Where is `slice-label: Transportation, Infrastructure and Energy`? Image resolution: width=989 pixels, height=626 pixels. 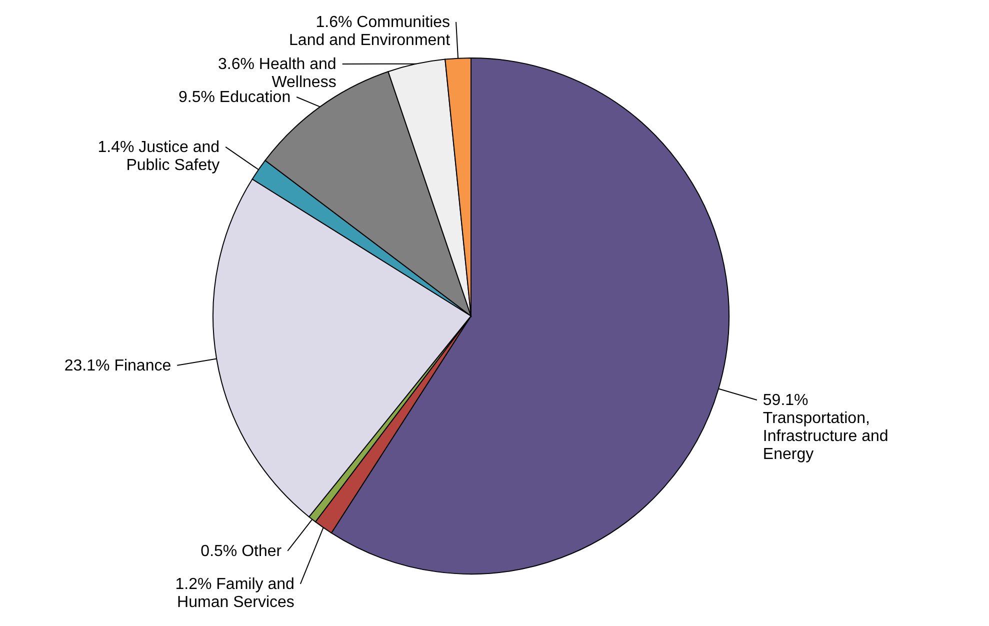 slice-label: Transportation, Infrastructure and Energy is located at coordinates (825, 437).